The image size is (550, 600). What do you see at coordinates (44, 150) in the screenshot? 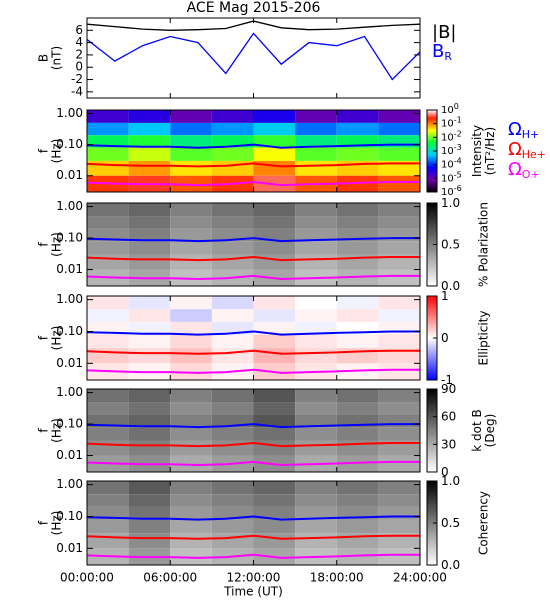
I see `y-axis-label: f` at bounding box center [44, 150].